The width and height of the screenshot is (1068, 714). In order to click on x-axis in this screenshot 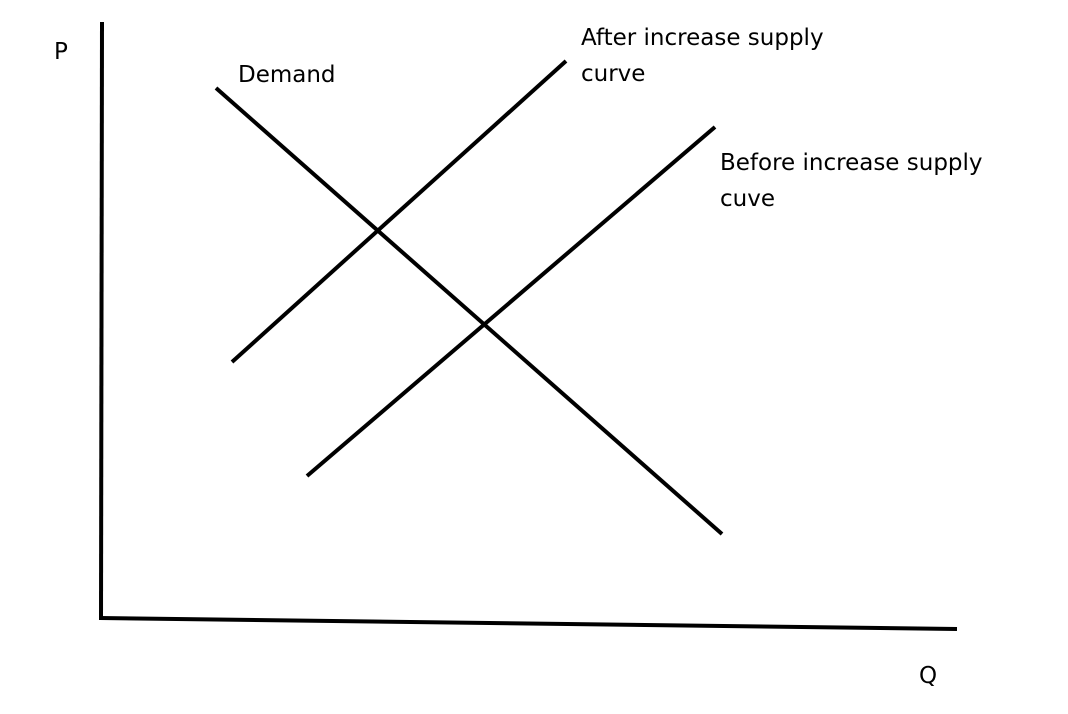, I will do `click(528, 623)`.